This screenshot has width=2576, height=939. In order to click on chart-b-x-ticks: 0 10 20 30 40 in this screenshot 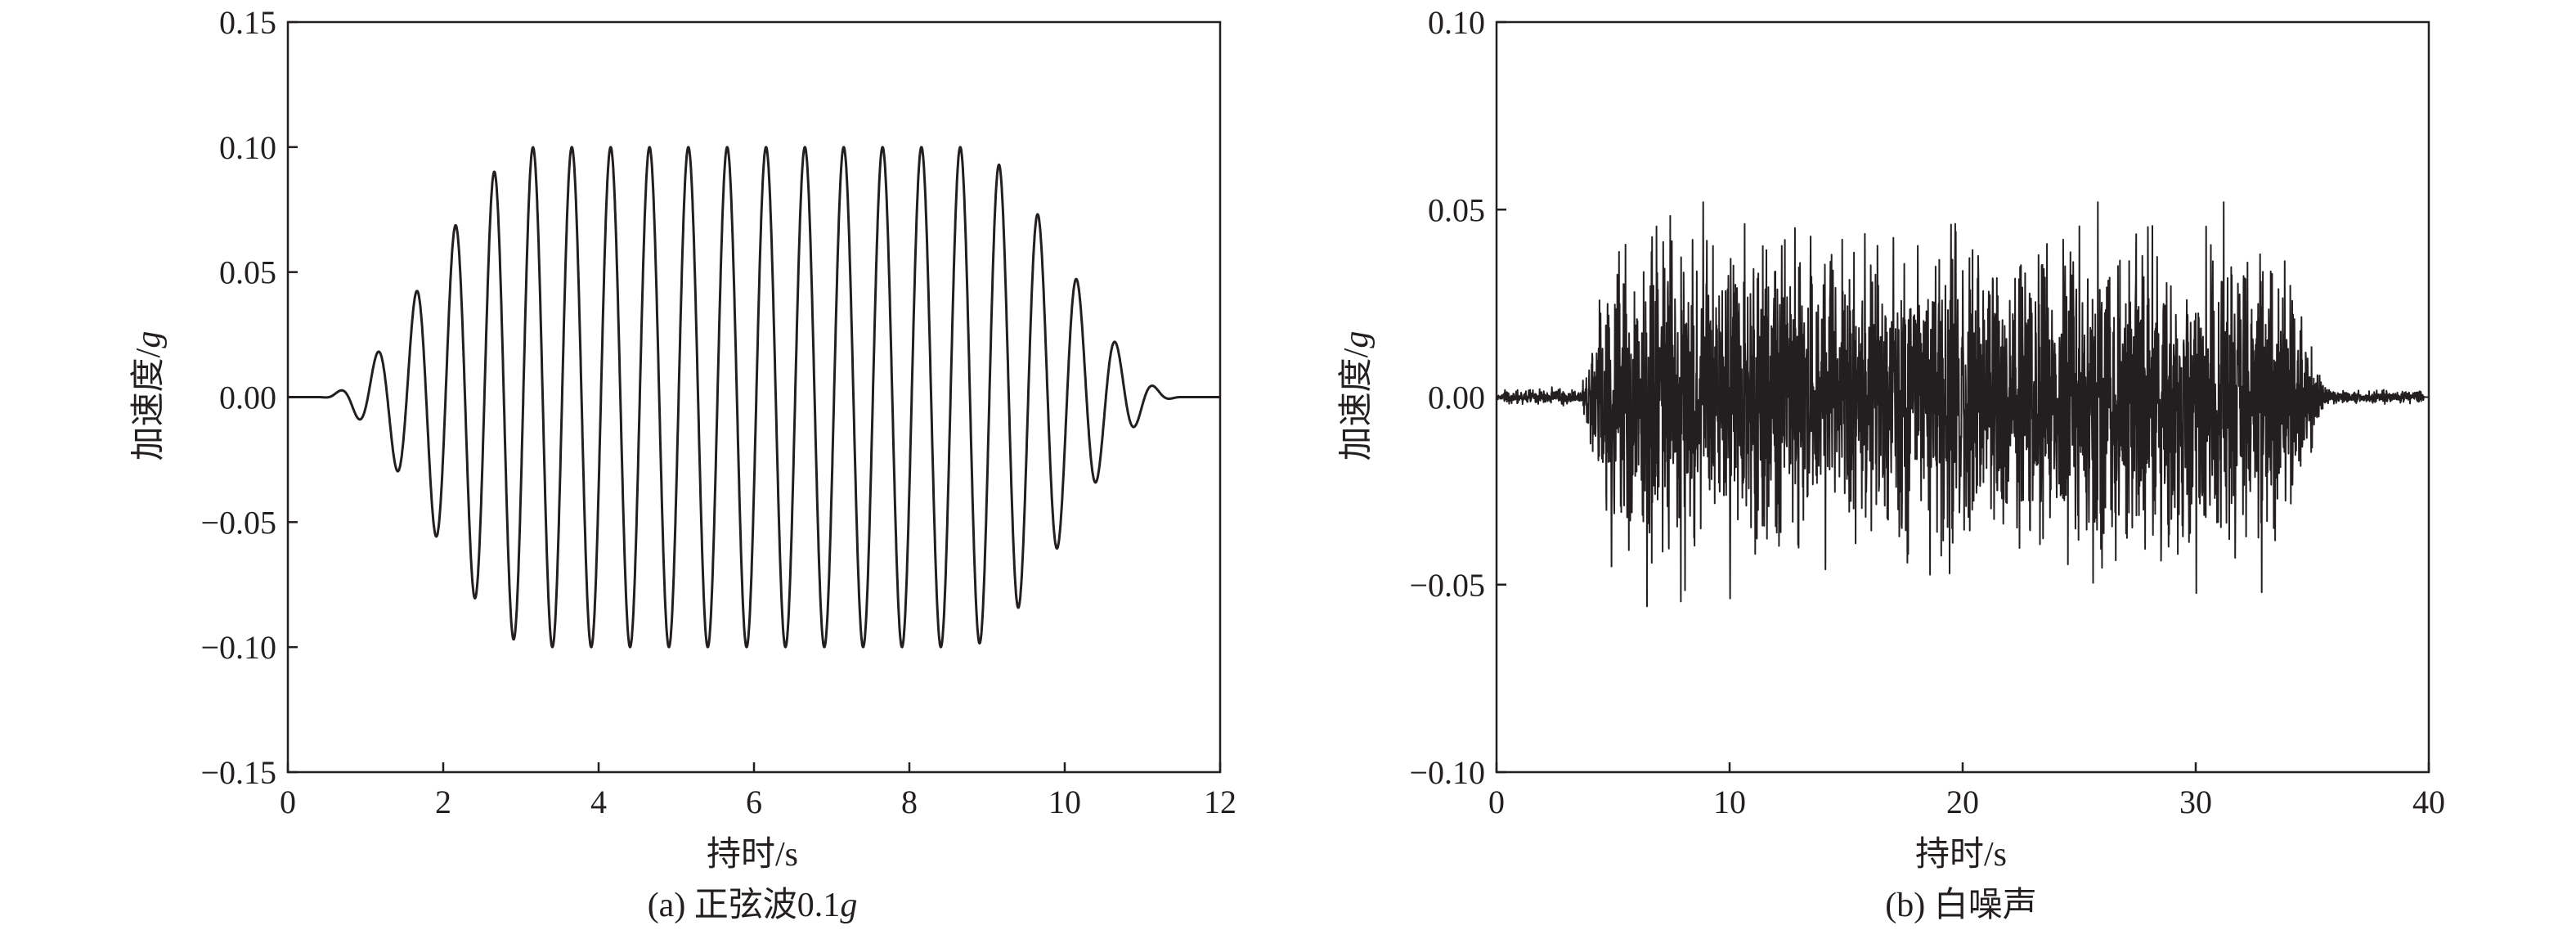, I will do `click(1967, 791)`.